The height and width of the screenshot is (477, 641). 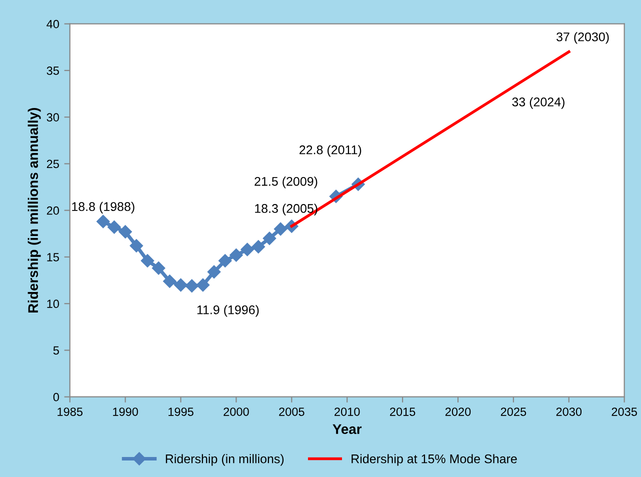 What do you see at coordinates (52, 164) in the screenshot?
I see `y-tick-label: 25` at bounding box center [52, 164].